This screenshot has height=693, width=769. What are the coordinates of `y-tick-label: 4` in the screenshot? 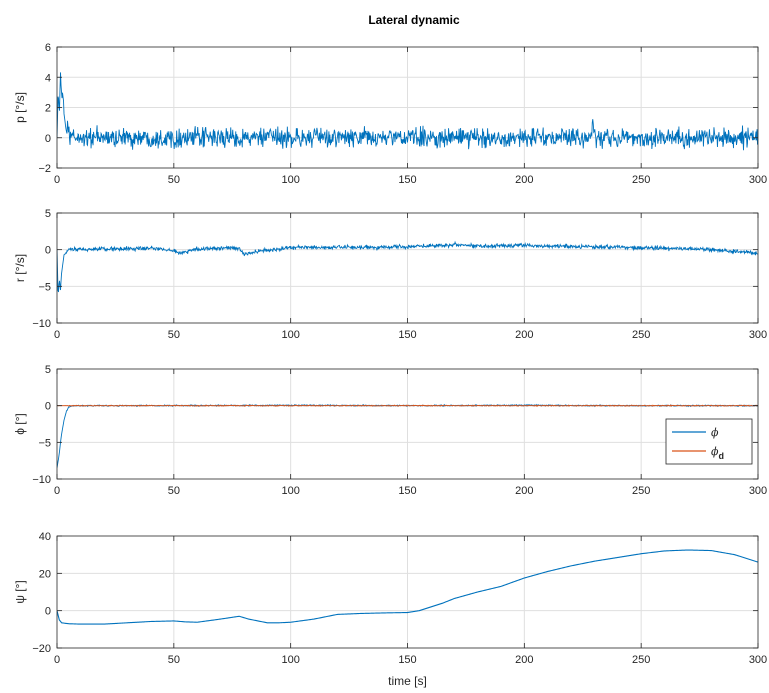 It's located at (48, 78).